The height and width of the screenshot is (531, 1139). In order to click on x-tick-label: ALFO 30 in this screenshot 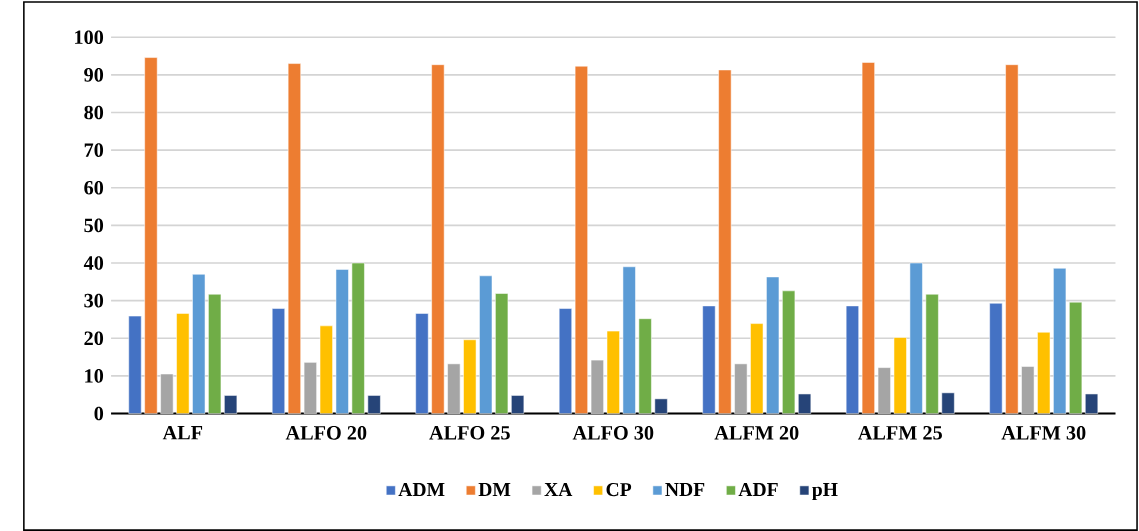, I will do `click(613, 432)`.